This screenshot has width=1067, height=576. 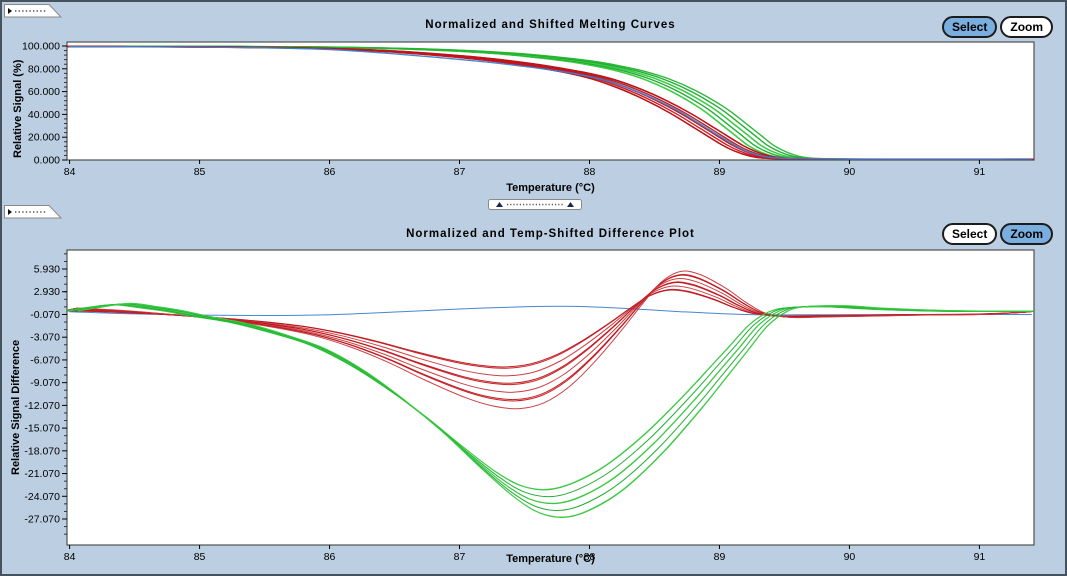 What do you see at coordinates (1027, 27) in the screenshot?
I see `zoom-button-top: Zoom` at bounding box center [1027, 27].